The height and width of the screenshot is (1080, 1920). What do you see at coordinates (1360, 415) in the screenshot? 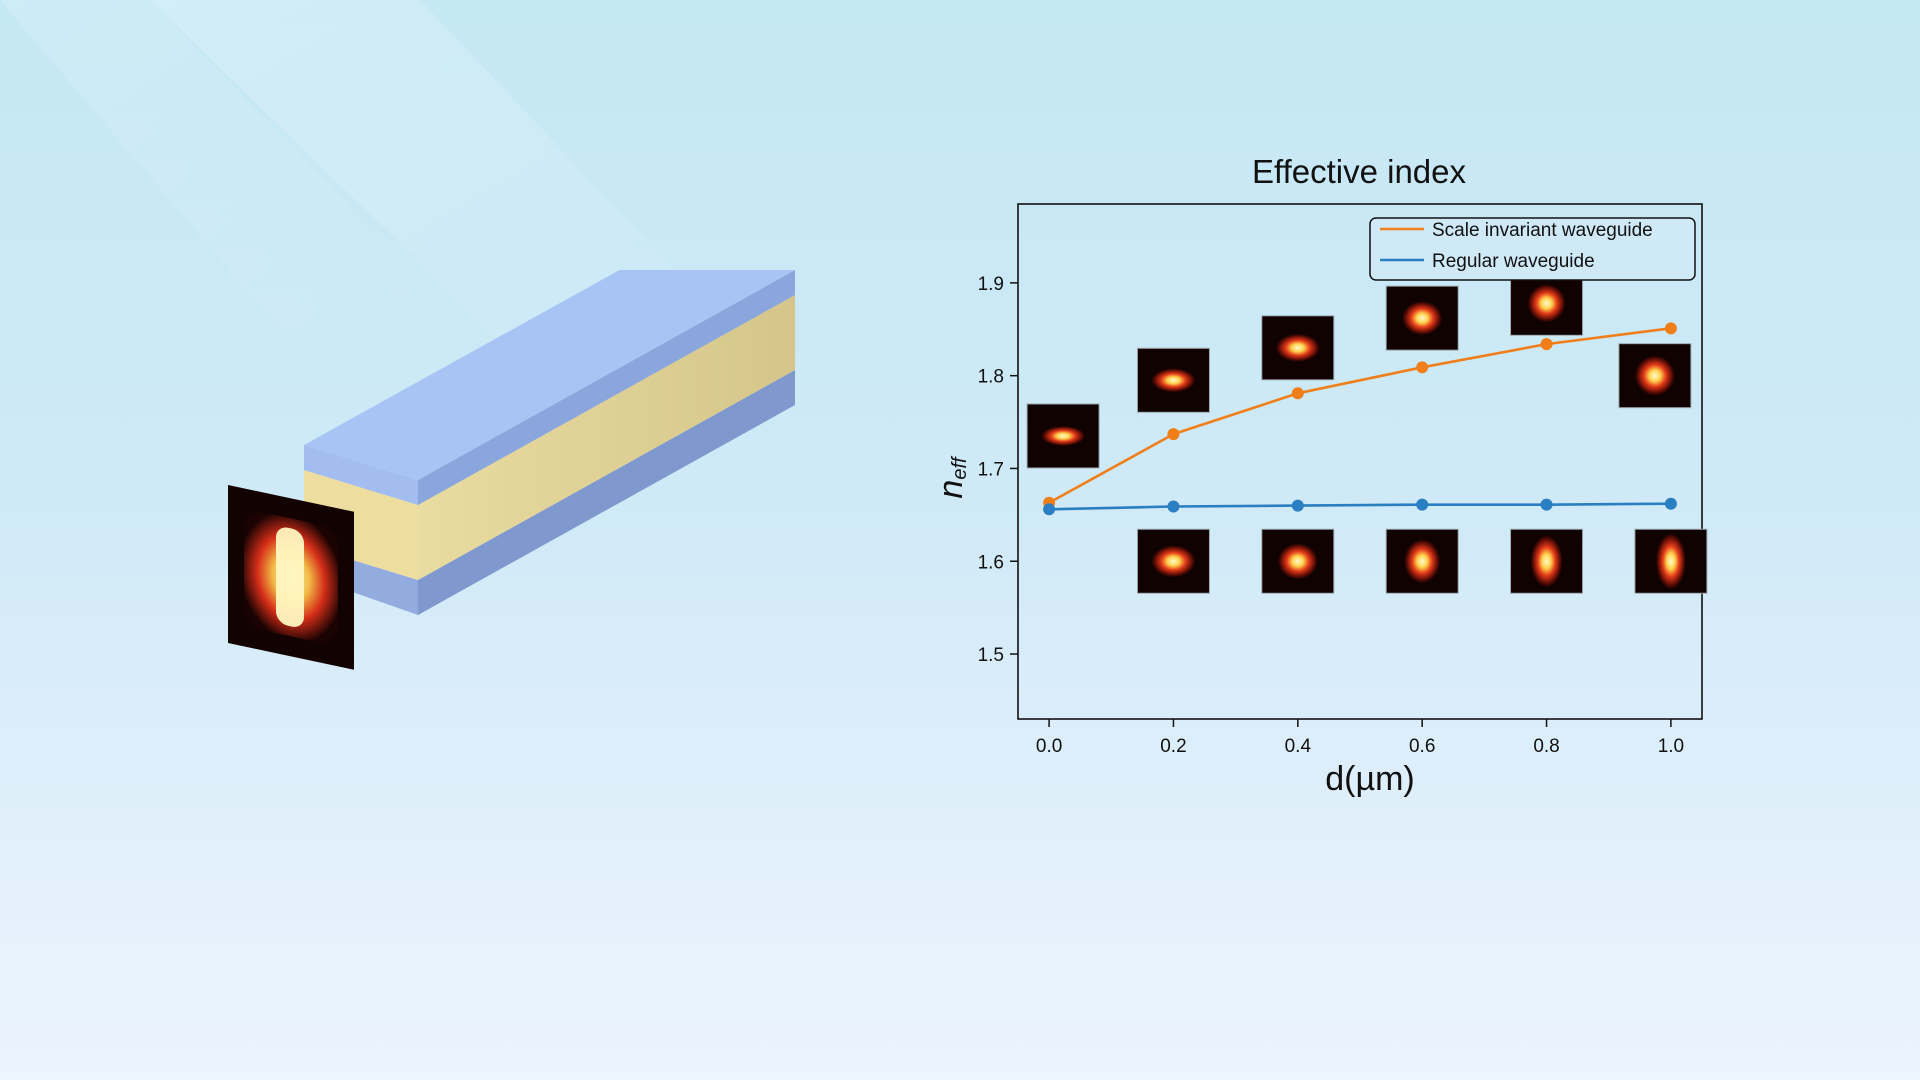
I see `series-line-scale-invariant` at bounding box center [1360, 415].